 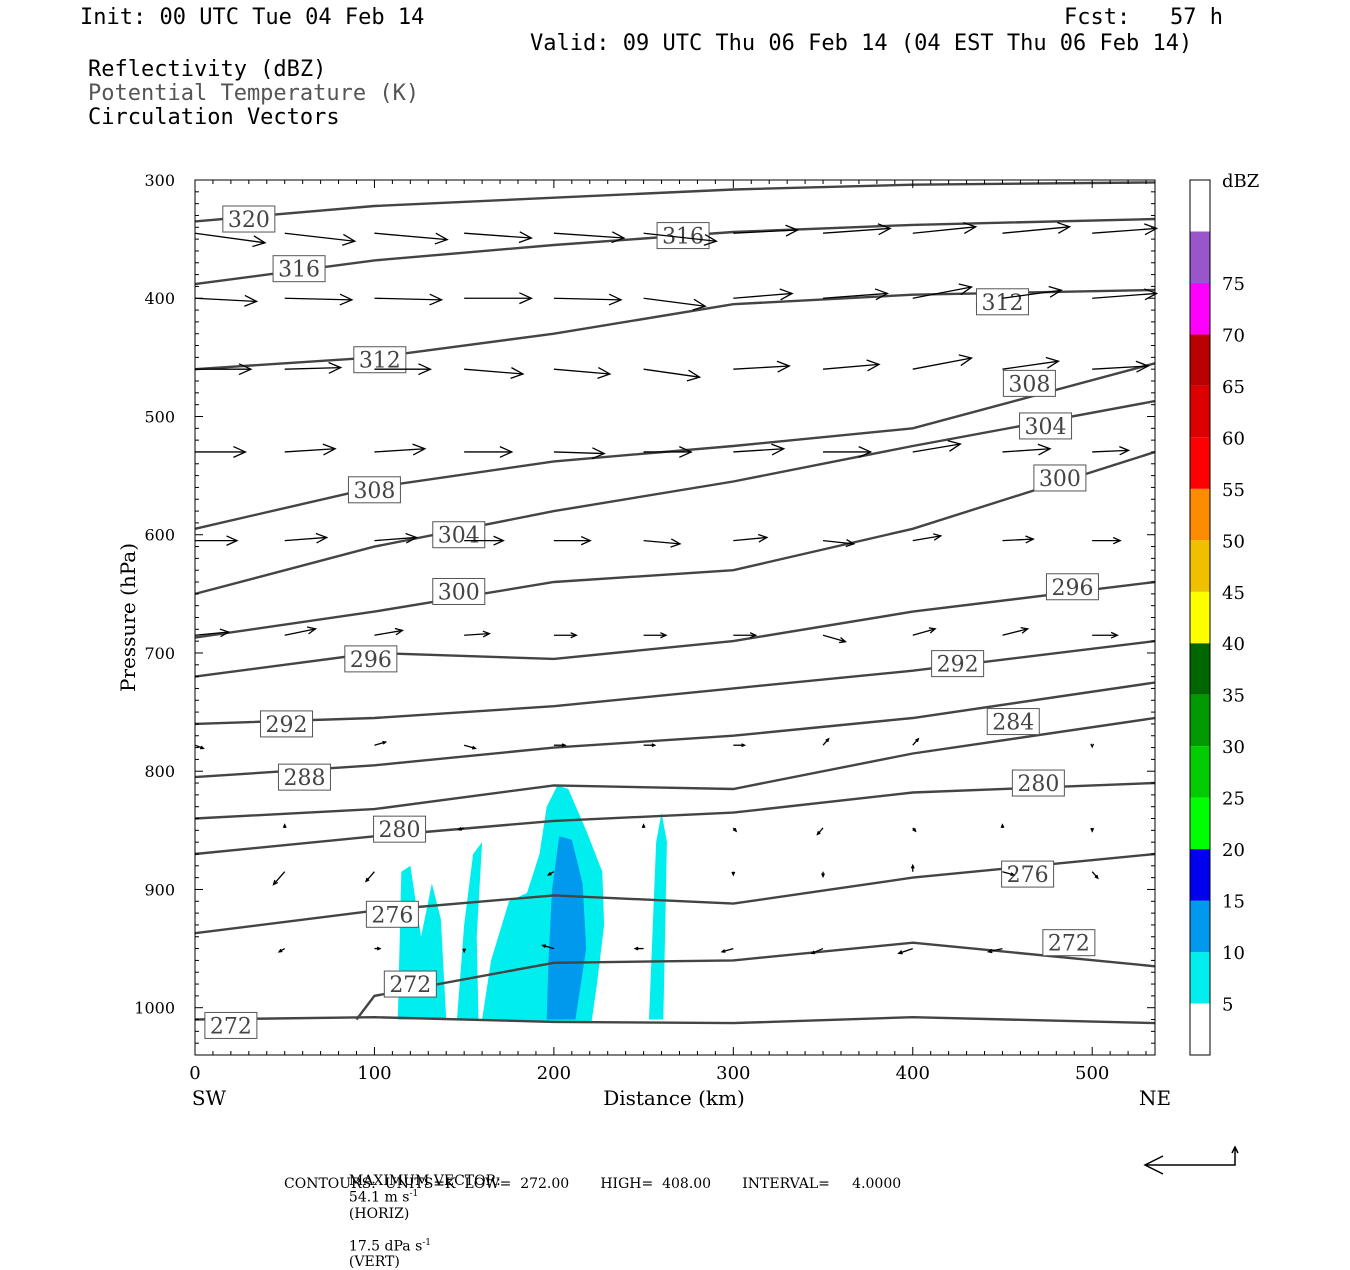 I want to click on colorbar-level-label: 10, so click(x=1233, y=953).